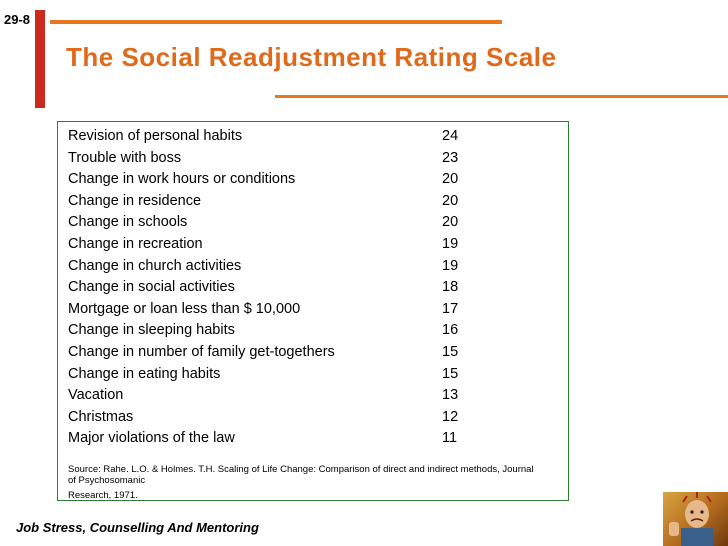 The height and width of the screenshot is (546, 728). What do you see at coordinates (318, 418) in the screenshot?
I see `table-row: Christmas 12` at bounding box center [318, 418].